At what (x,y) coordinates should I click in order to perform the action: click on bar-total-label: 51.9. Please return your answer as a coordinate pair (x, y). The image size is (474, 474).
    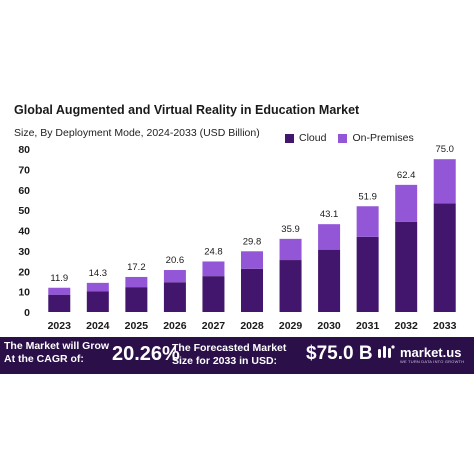
    Looking at the image, I should click on (367, 196).